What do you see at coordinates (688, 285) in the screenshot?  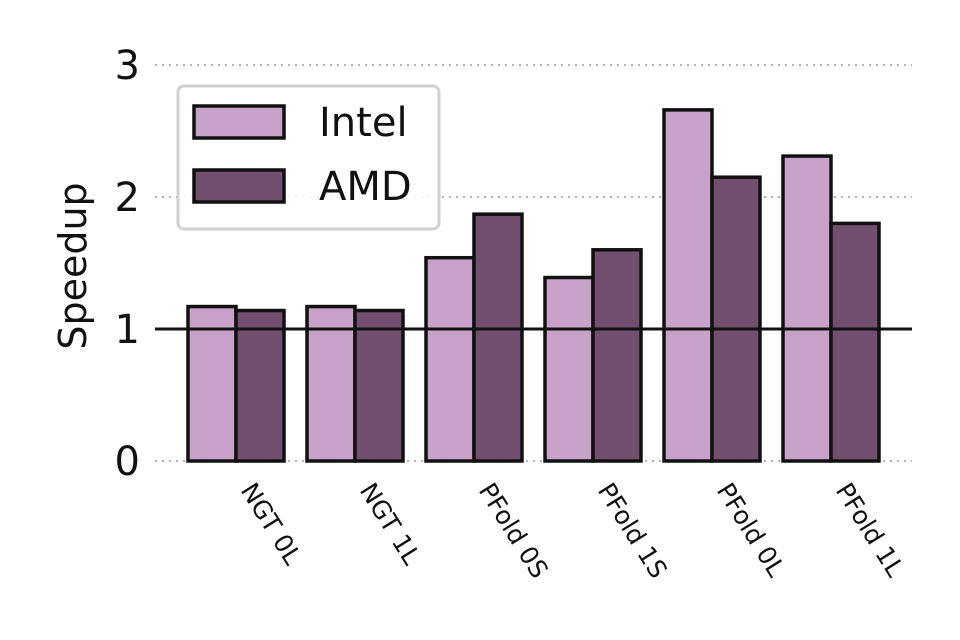 I see `bar-intel-pfold-0l` at bounding box center [688, 285].